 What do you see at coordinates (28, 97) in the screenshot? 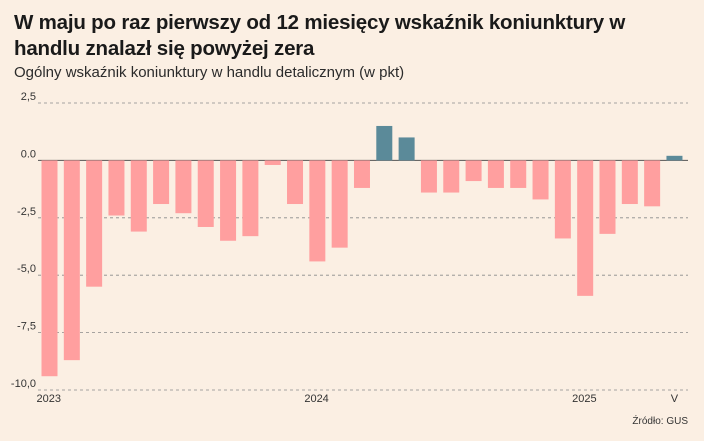
I see `y-tick-label: 2,5` at bounding box center [28, 97].